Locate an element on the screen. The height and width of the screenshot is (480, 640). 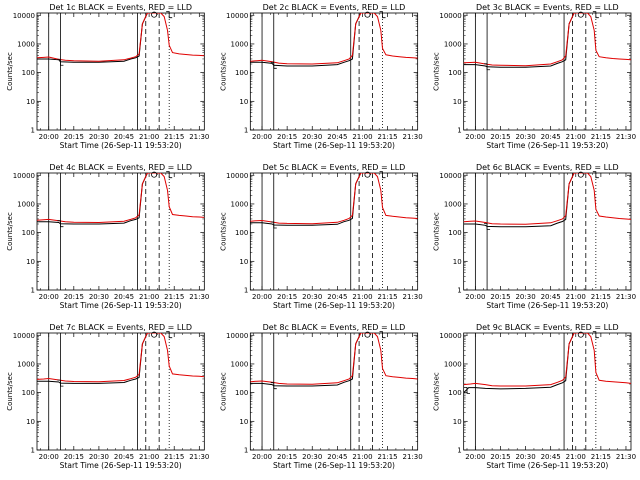
chart-title: Det 1c BLACK = Events, RED = LLD is located at coordinates (120, 7).